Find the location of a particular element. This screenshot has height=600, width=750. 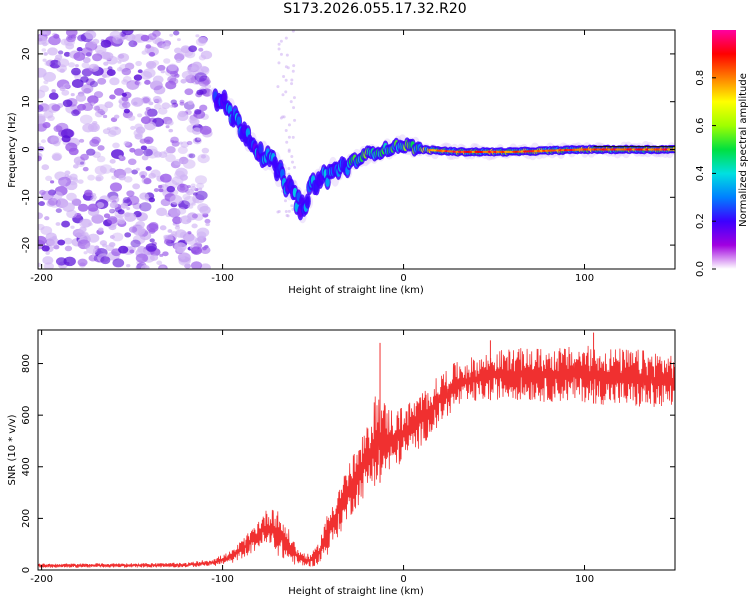

snr-y-label: SNR (10 * v/v) is located at coordinates (12, 449).